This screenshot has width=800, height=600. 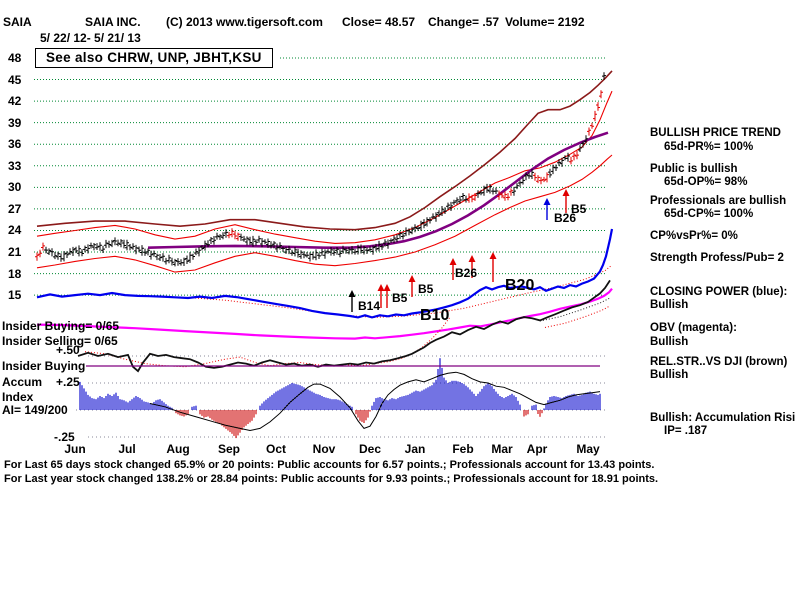 What do you see at coordinates (369, 306) in the screenshot?
I see `signal-label: B14` at bounding box center [369, 306].